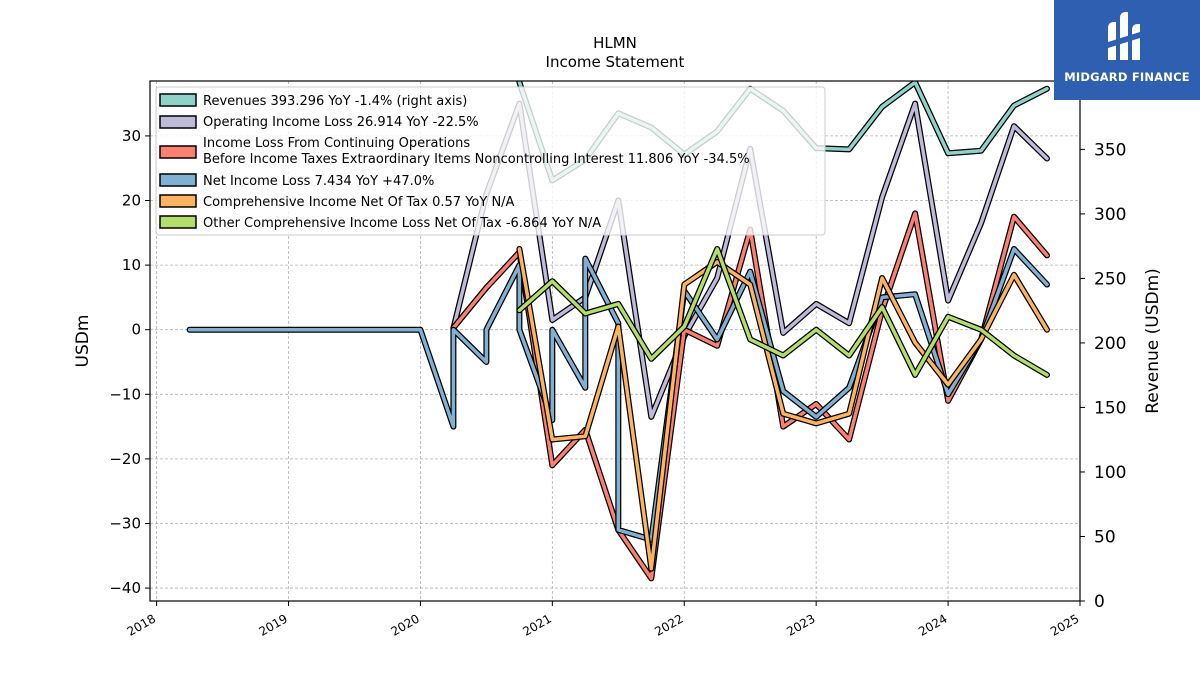  Describe the element at coordinates (800, 624) in the screenshot. I see `x-tick-label: 2023` at that location.